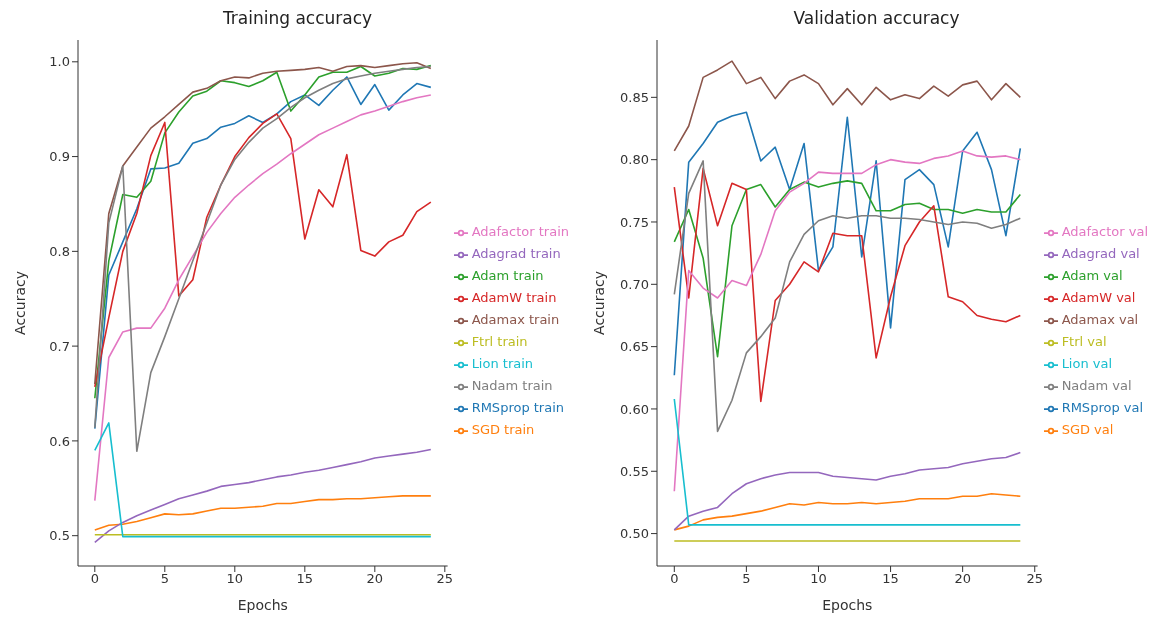 This screenshot has width=1174, height=638. What do you see at coordinates (59, 346) in the screenshot?
I see `y-tick-label: 0.7` at bounding box center [59, 346].